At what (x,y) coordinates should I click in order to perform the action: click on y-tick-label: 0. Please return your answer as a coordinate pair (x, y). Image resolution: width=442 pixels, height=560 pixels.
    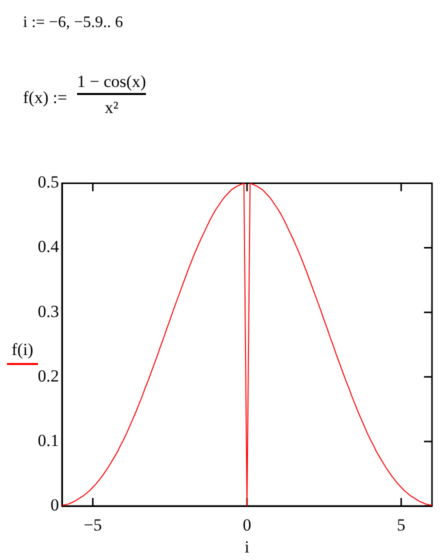
    Looking at the image, I should click on (54, 504).